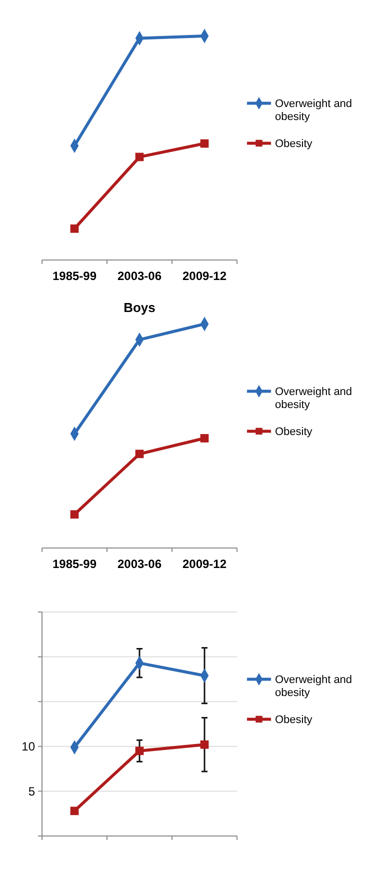 The image size is (380, 884). Describe the element at coordinates (140, 307) in the screenshot. I see `chart-title: Boys` at that location.